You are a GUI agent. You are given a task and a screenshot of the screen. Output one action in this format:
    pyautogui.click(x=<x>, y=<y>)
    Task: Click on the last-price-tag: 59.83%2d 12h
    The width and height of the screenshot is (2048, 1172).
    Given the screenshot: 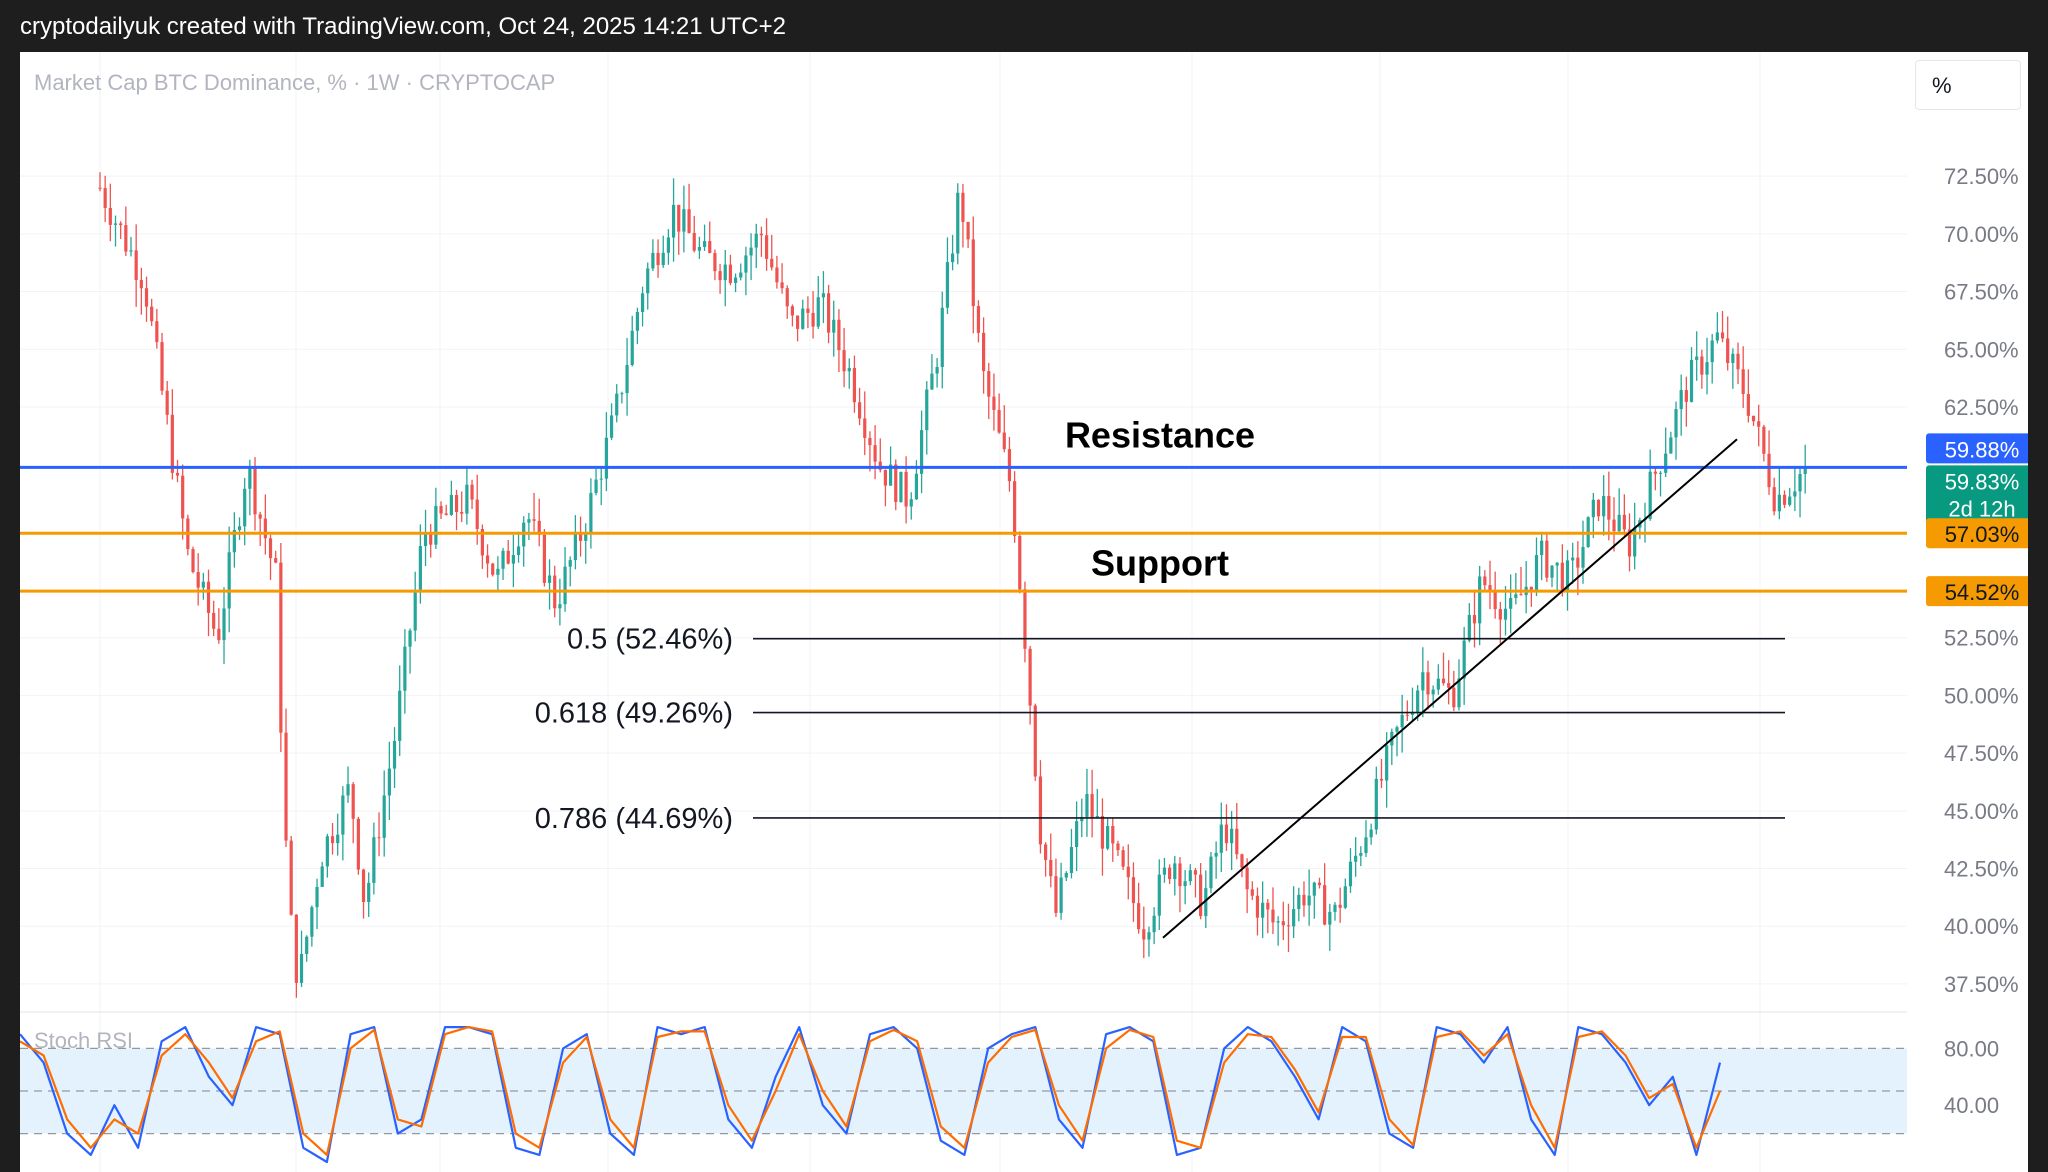 What is the action you would take?
    pyautogui.click(x=1977, y=494)
    